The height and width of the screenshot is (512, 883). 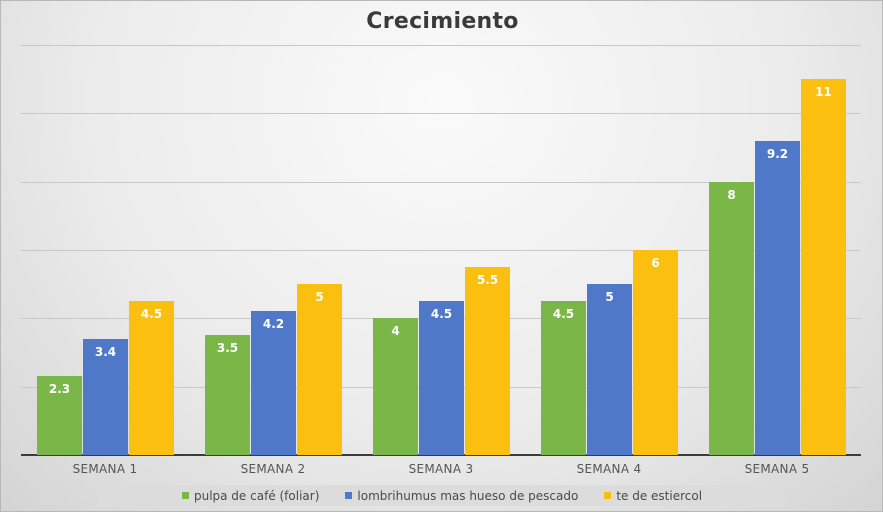 I want to click on bar: 2.3, so click(x=59, y=415).